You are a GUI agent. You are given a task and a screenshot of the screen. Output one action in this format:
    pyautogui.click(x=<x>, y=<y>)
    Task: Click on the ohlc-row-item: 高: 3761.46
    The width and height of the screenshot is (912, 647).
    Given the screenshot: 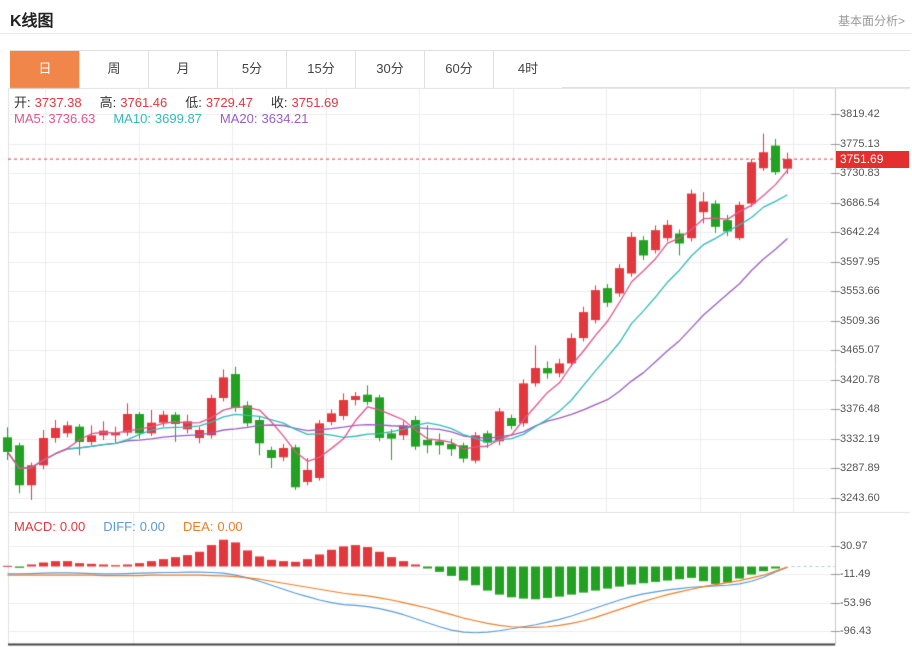 What is the action you would take?
    pyautogui.click(x=136, y=102)
    